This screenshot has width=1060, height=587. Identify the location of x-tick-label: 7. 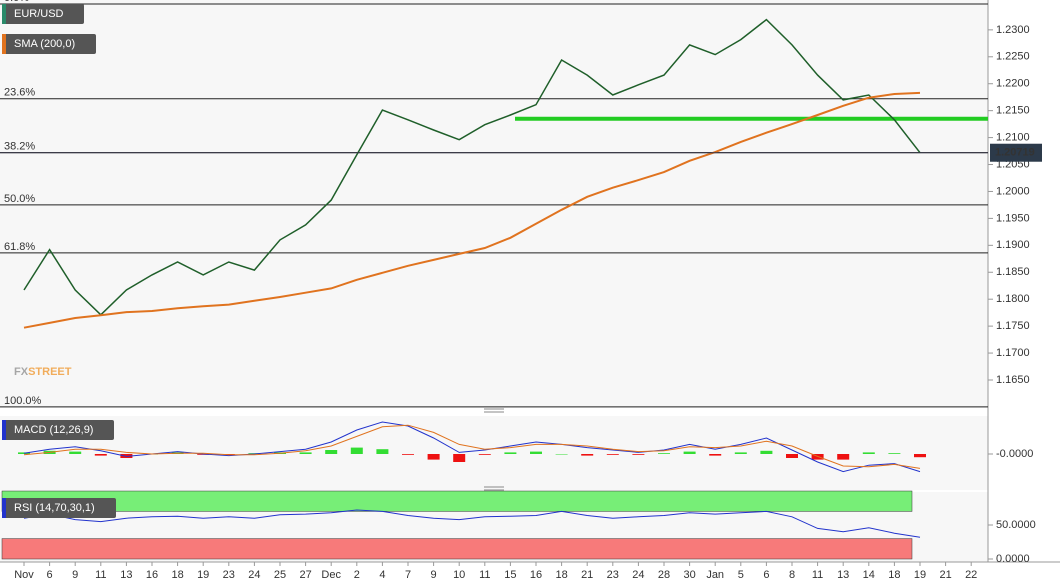
(408, 575).